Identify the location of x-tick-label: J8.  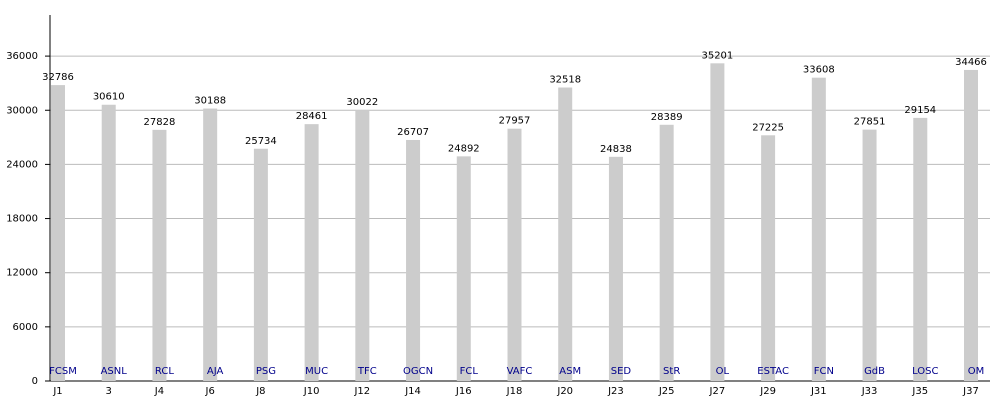
(260, 391).